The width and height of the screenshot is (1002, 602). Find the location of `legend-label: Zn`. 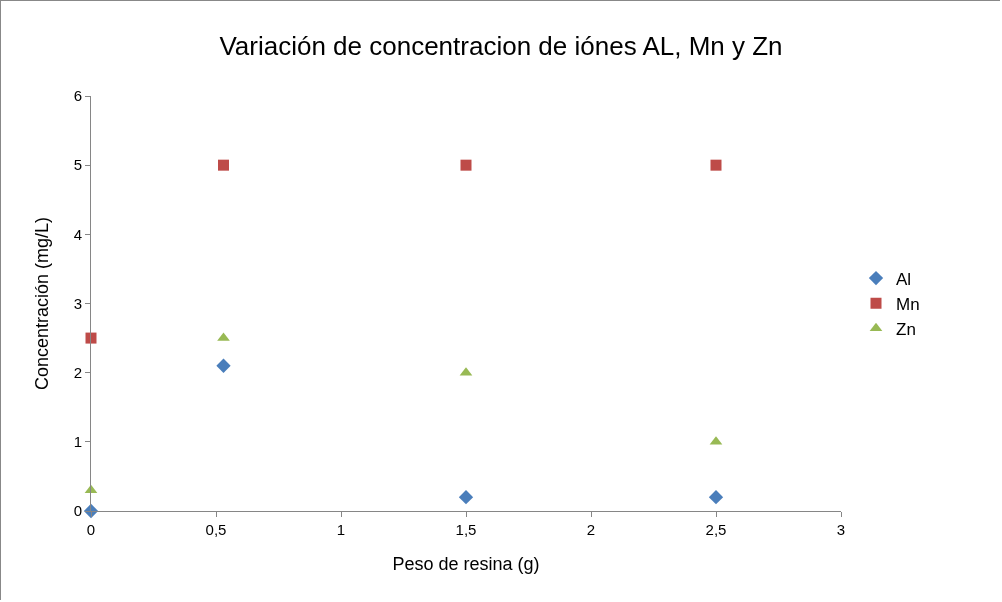

legend-label: Zn is located at coordinates (906, 329).